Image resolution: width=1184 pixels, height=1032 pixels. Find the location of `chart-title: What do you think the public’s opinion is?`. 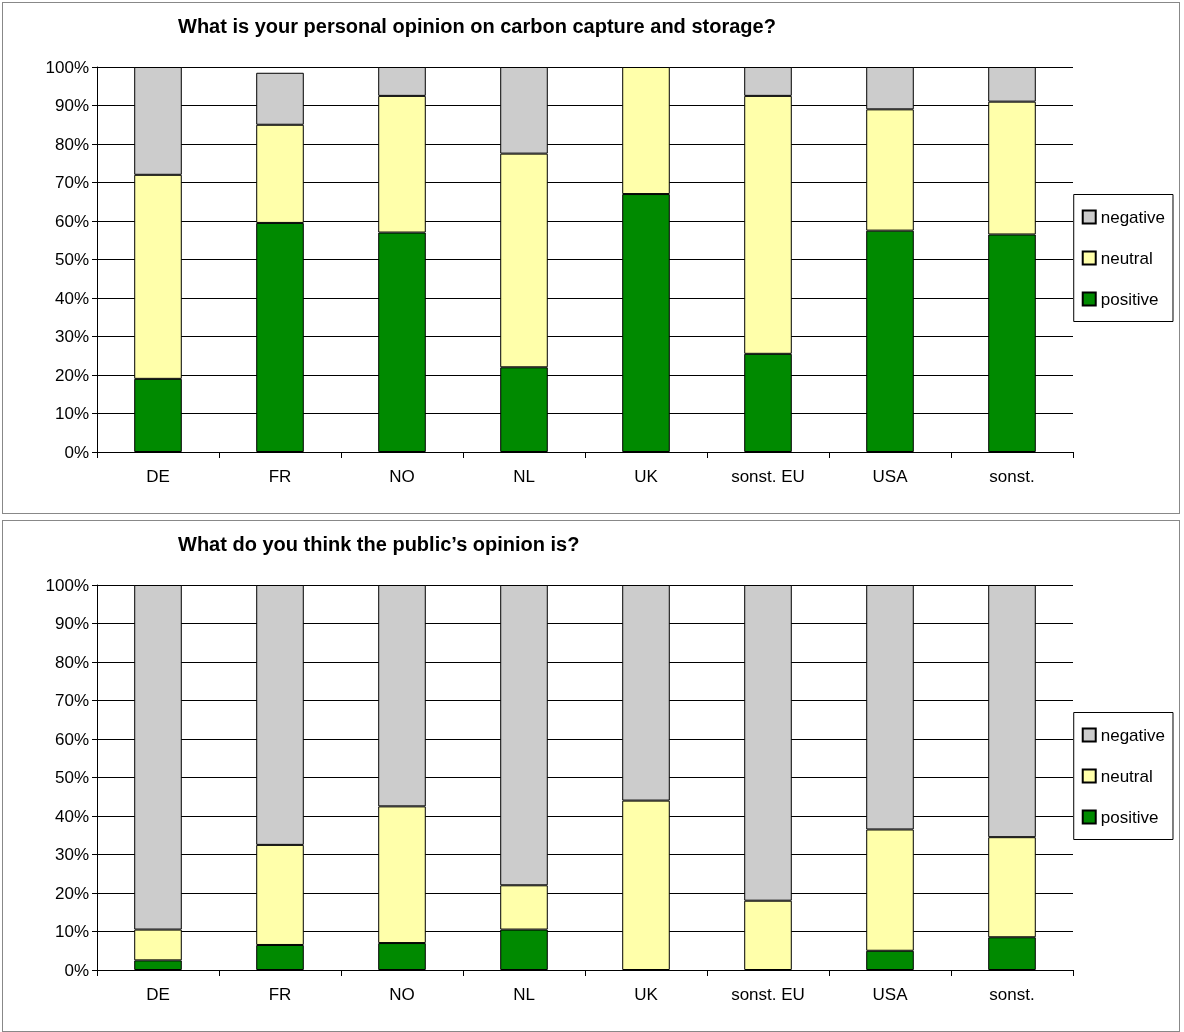

chart-title: What do you think the public’s opinion is? is located at coordinates (379, 544).